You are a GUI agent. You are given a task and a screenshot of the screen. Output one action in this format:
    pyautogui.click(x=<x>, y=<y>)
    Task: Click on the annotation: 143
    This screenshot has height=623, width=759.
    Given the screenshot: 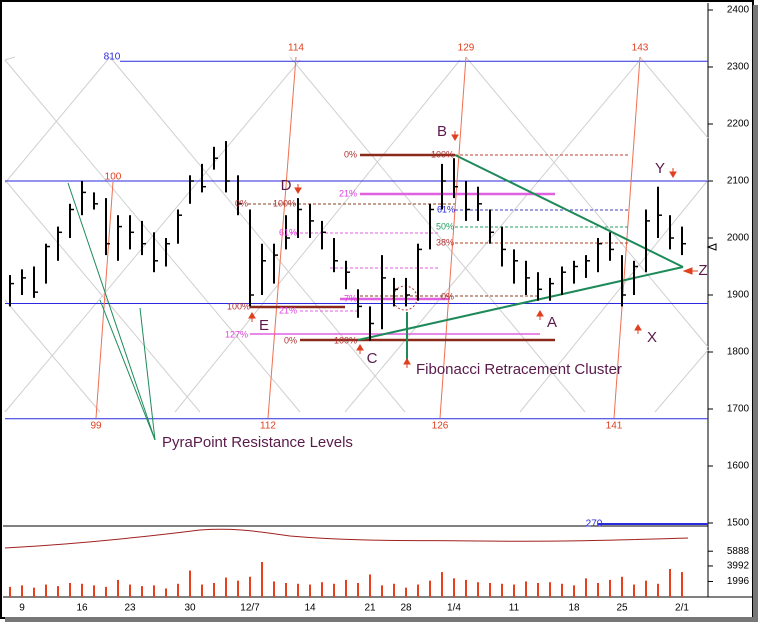 What is the action you would take?
    pyautogui.click(x=640, y=48)
    